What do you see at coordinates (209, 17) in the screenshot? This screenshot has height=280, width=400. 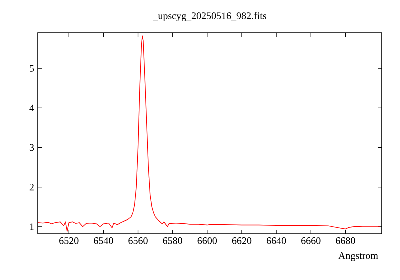 I see `chart-title: _upscyg_20250516_982.fits` at bounding box center [209, 17].